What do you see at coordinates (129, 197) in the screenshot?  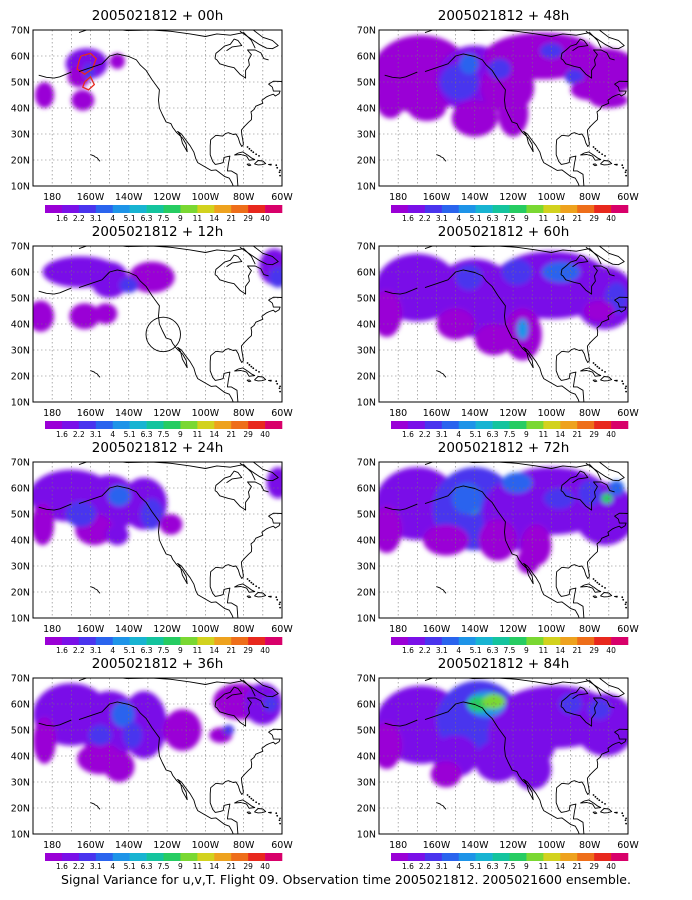 I see `longitude-label: 140W` at bounding box center [129, 197].